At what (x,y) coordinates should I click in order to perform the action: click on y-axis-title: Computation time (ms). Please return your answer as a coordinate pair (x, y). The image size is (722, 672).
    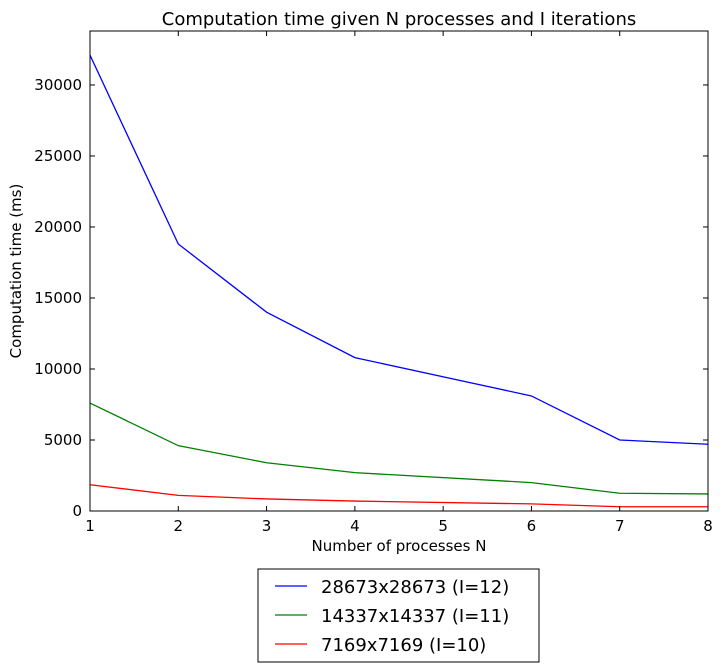
    Looking at the image, I should click on (16, 271).